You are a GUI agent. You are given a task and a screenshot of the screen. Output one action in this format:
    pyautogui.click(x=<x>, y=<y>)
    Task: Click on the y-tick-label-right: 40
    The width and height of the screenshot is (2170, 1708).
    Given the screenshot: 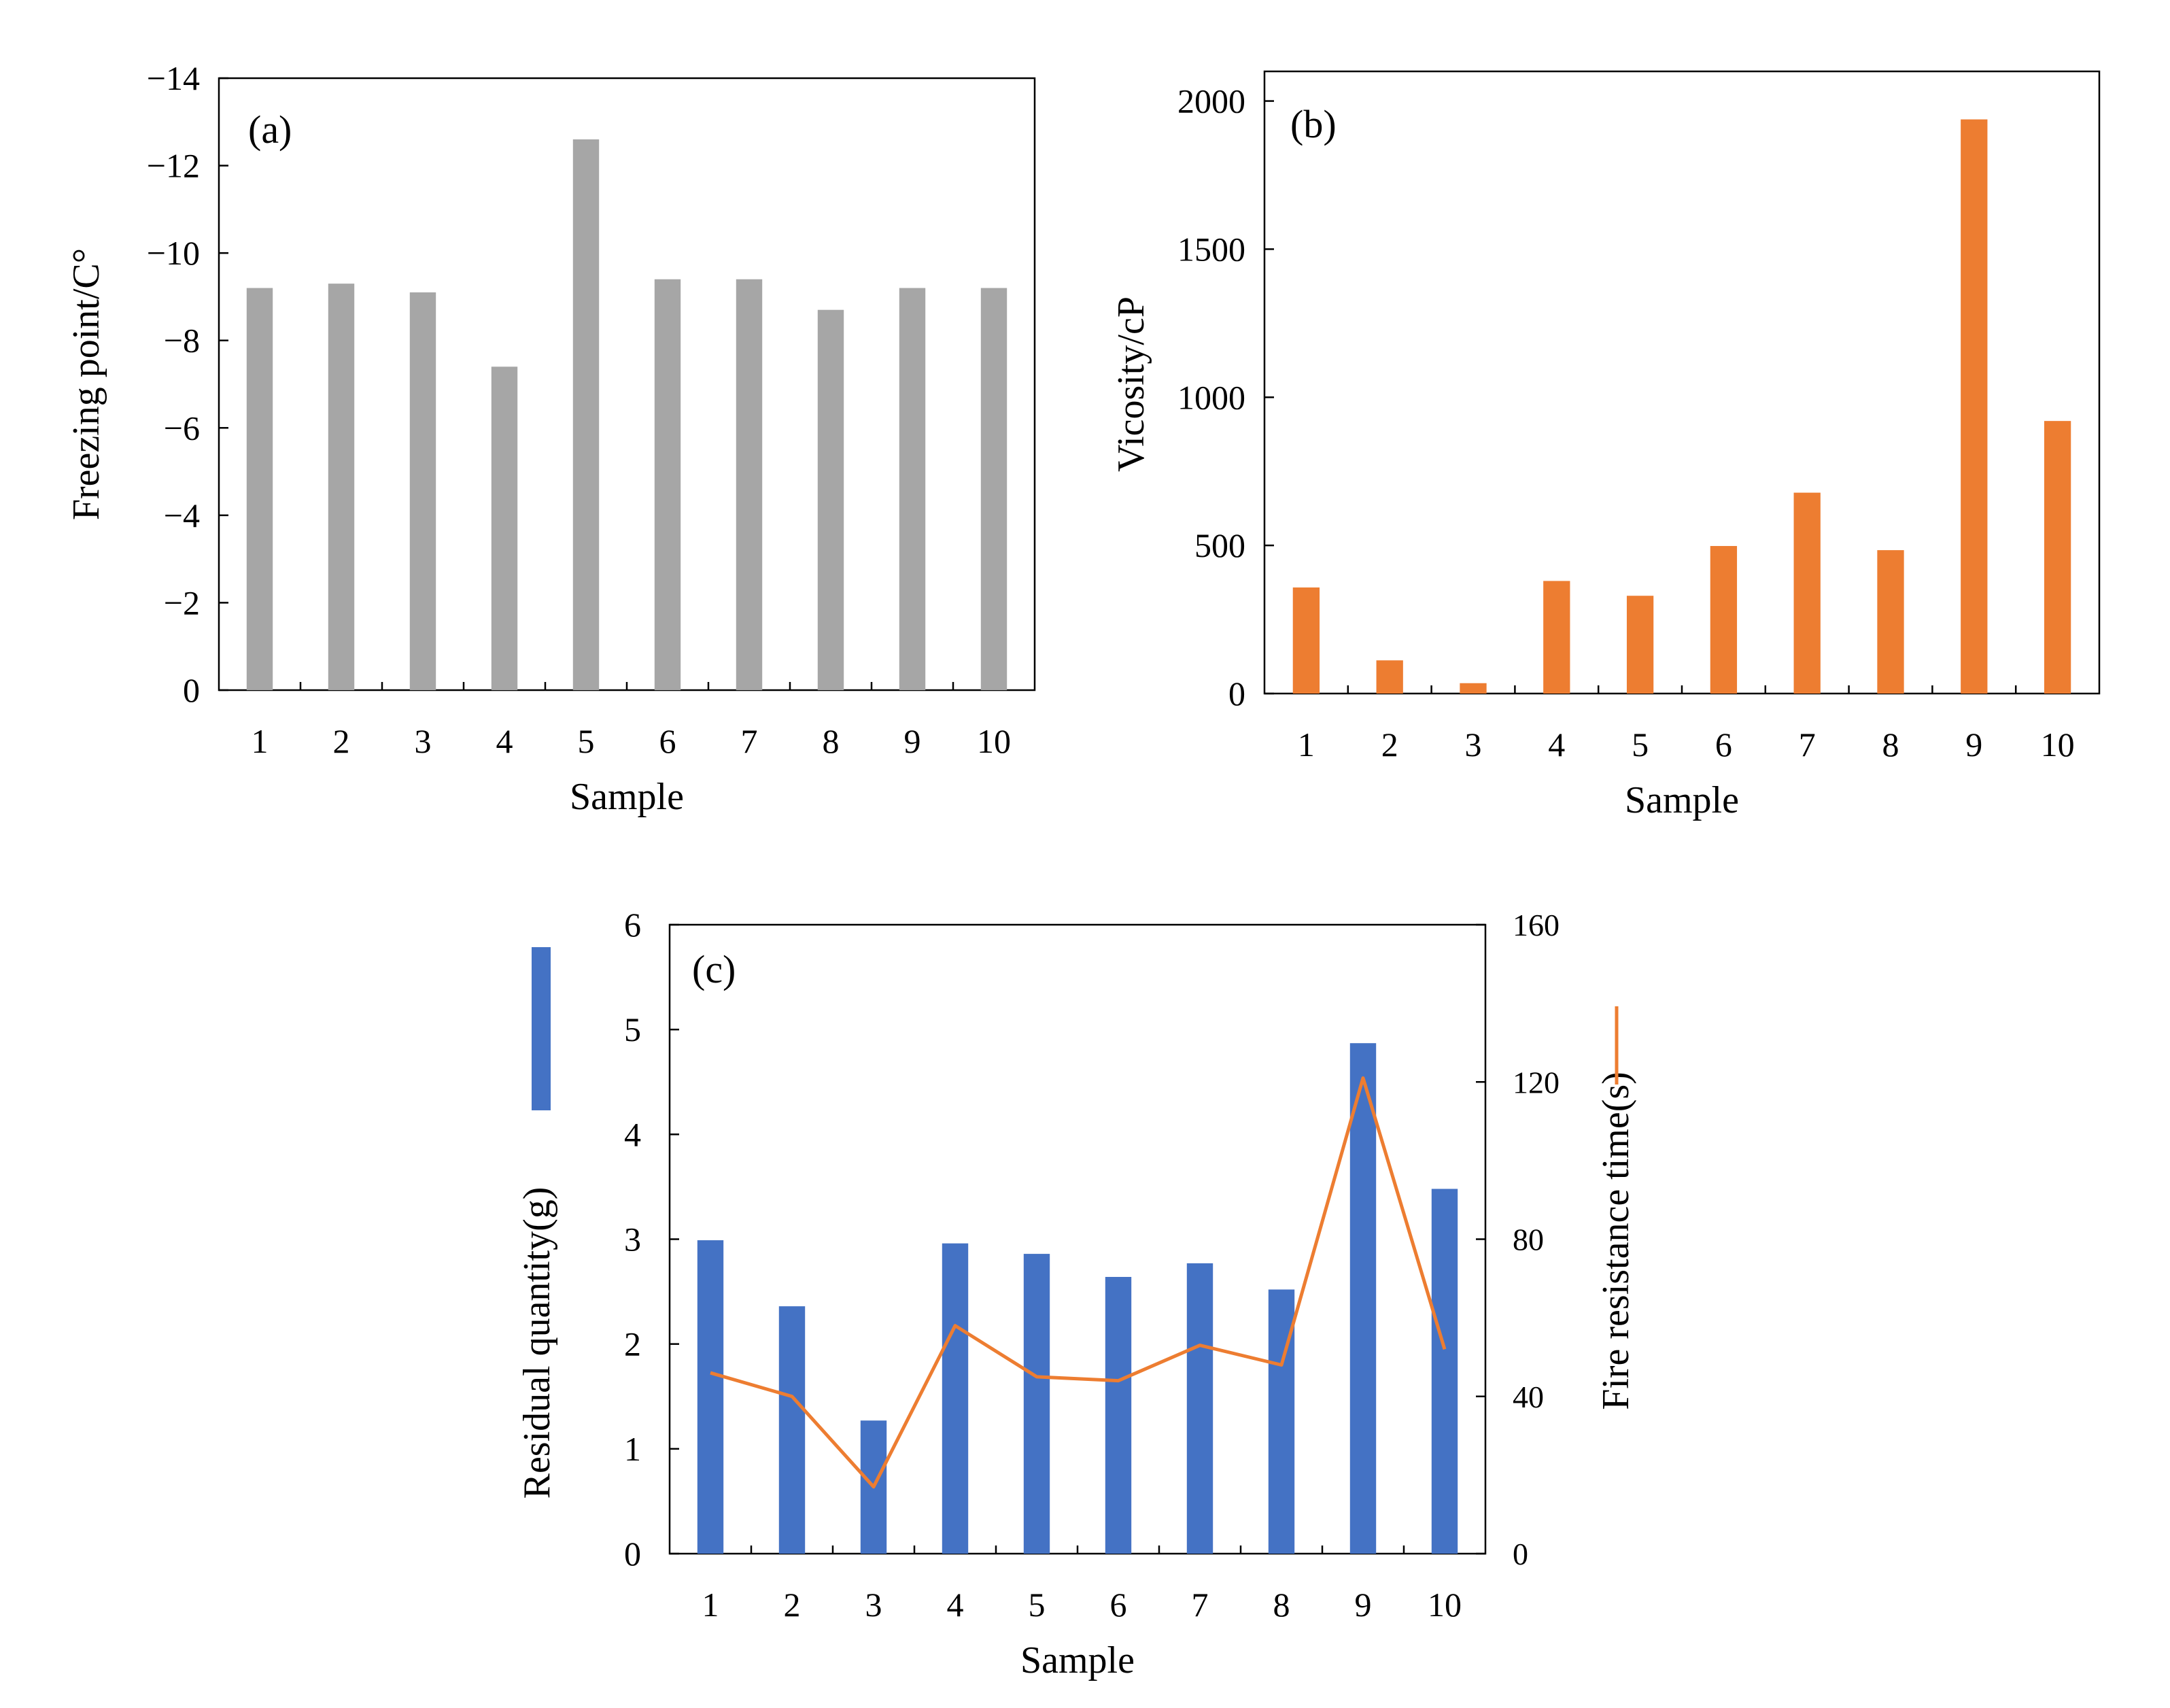 What is the action you would take?
    pyautogui.click(x=1528, y=1397)
    